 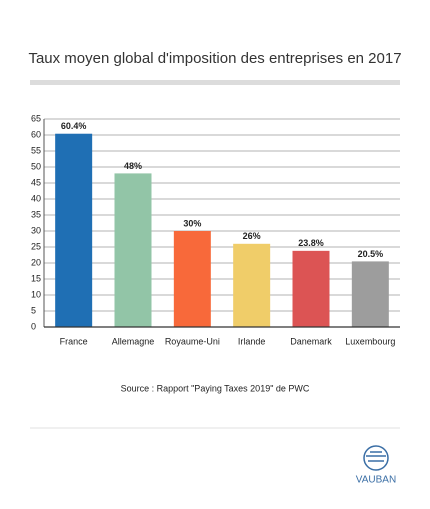 What do you see at coordinates (252, 236) in the screenshot?
I see `value-label: 26%` at bounding box center [252, 236].